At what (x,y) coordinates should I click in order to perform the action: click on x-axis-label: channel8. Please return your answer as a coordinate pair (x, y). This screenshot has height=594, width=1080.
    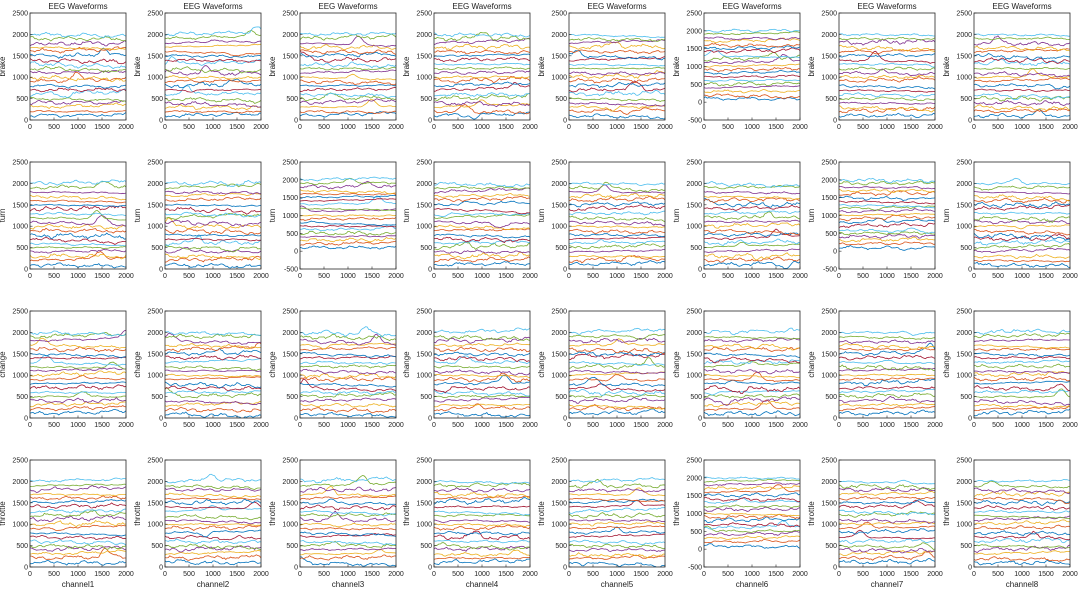
    Looking at the image, I should click on (1022, 584).